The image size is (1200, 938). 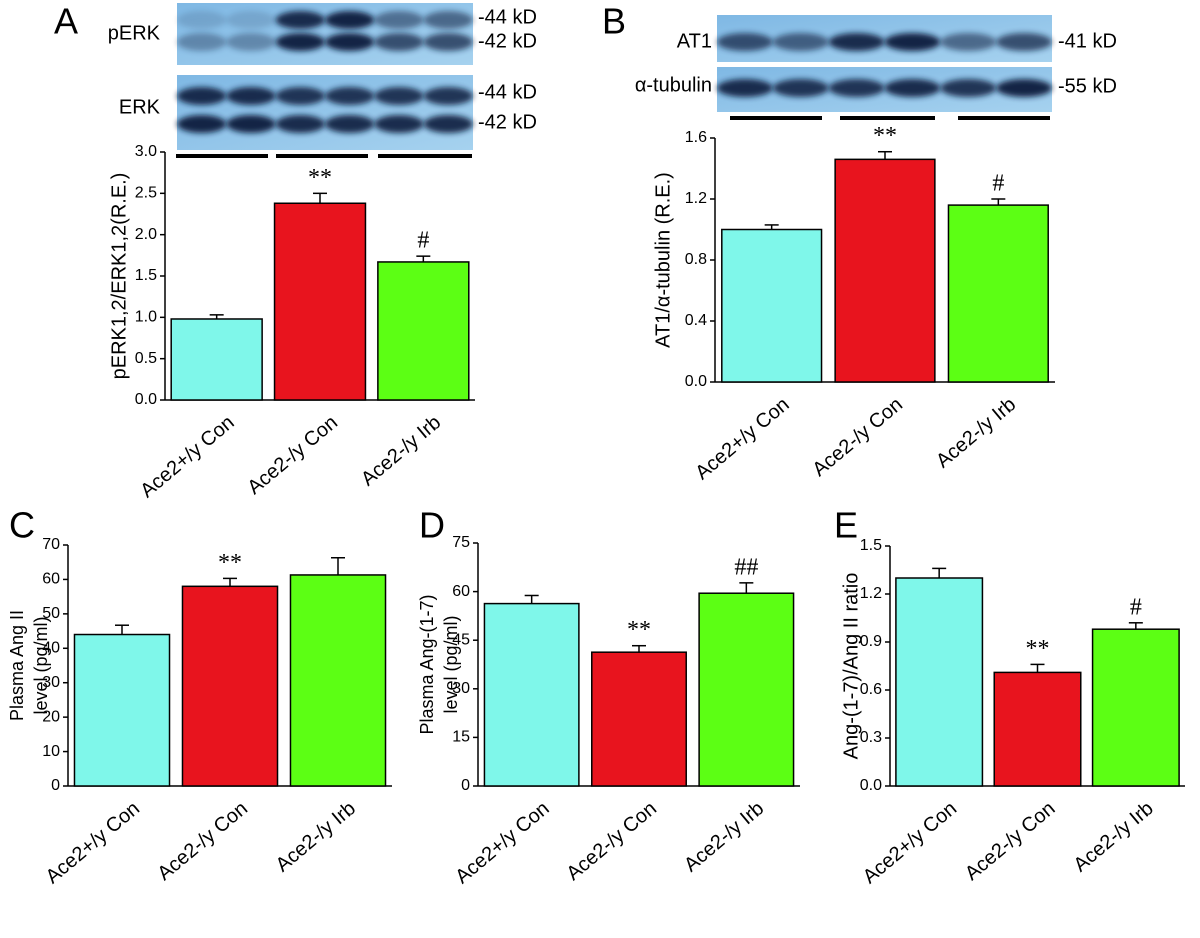 I want to click on y-tick-label: 1.0, so click(x=146, y=317).